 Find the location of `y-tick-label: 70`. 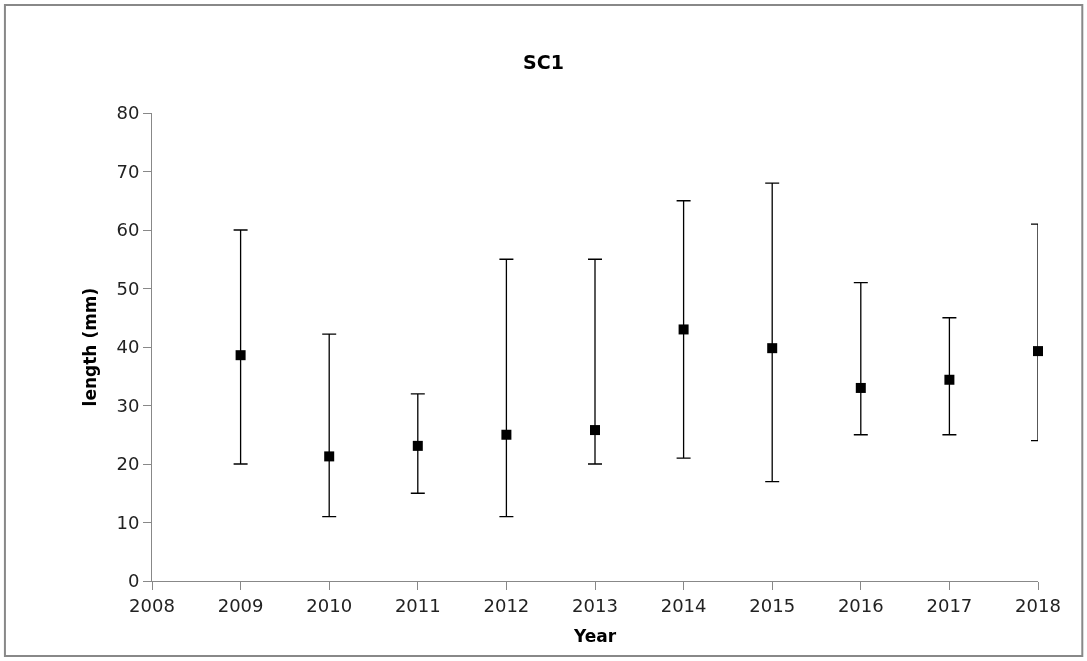

y-tick-label: 70 is located at coordinates (128, 171).